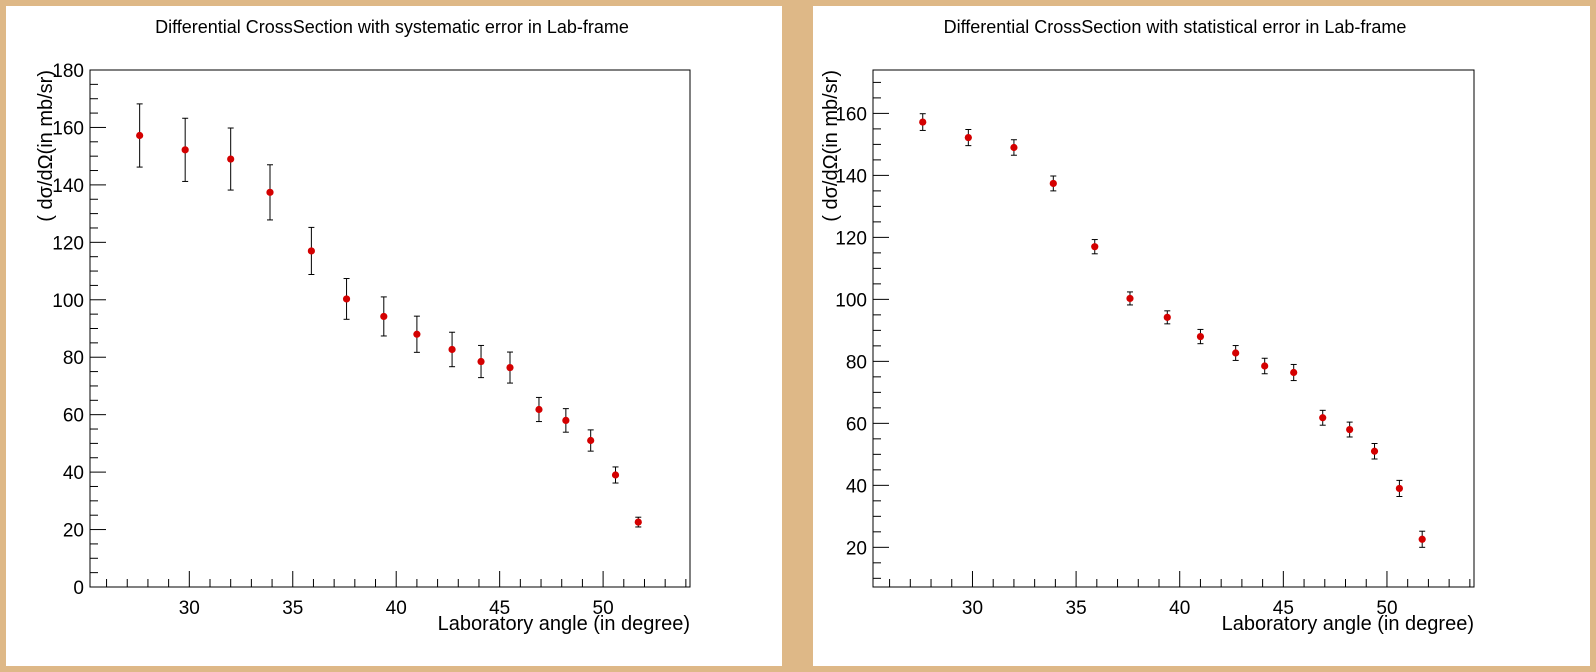  I want to click on y-tick-label: 180, so click(68, 71).